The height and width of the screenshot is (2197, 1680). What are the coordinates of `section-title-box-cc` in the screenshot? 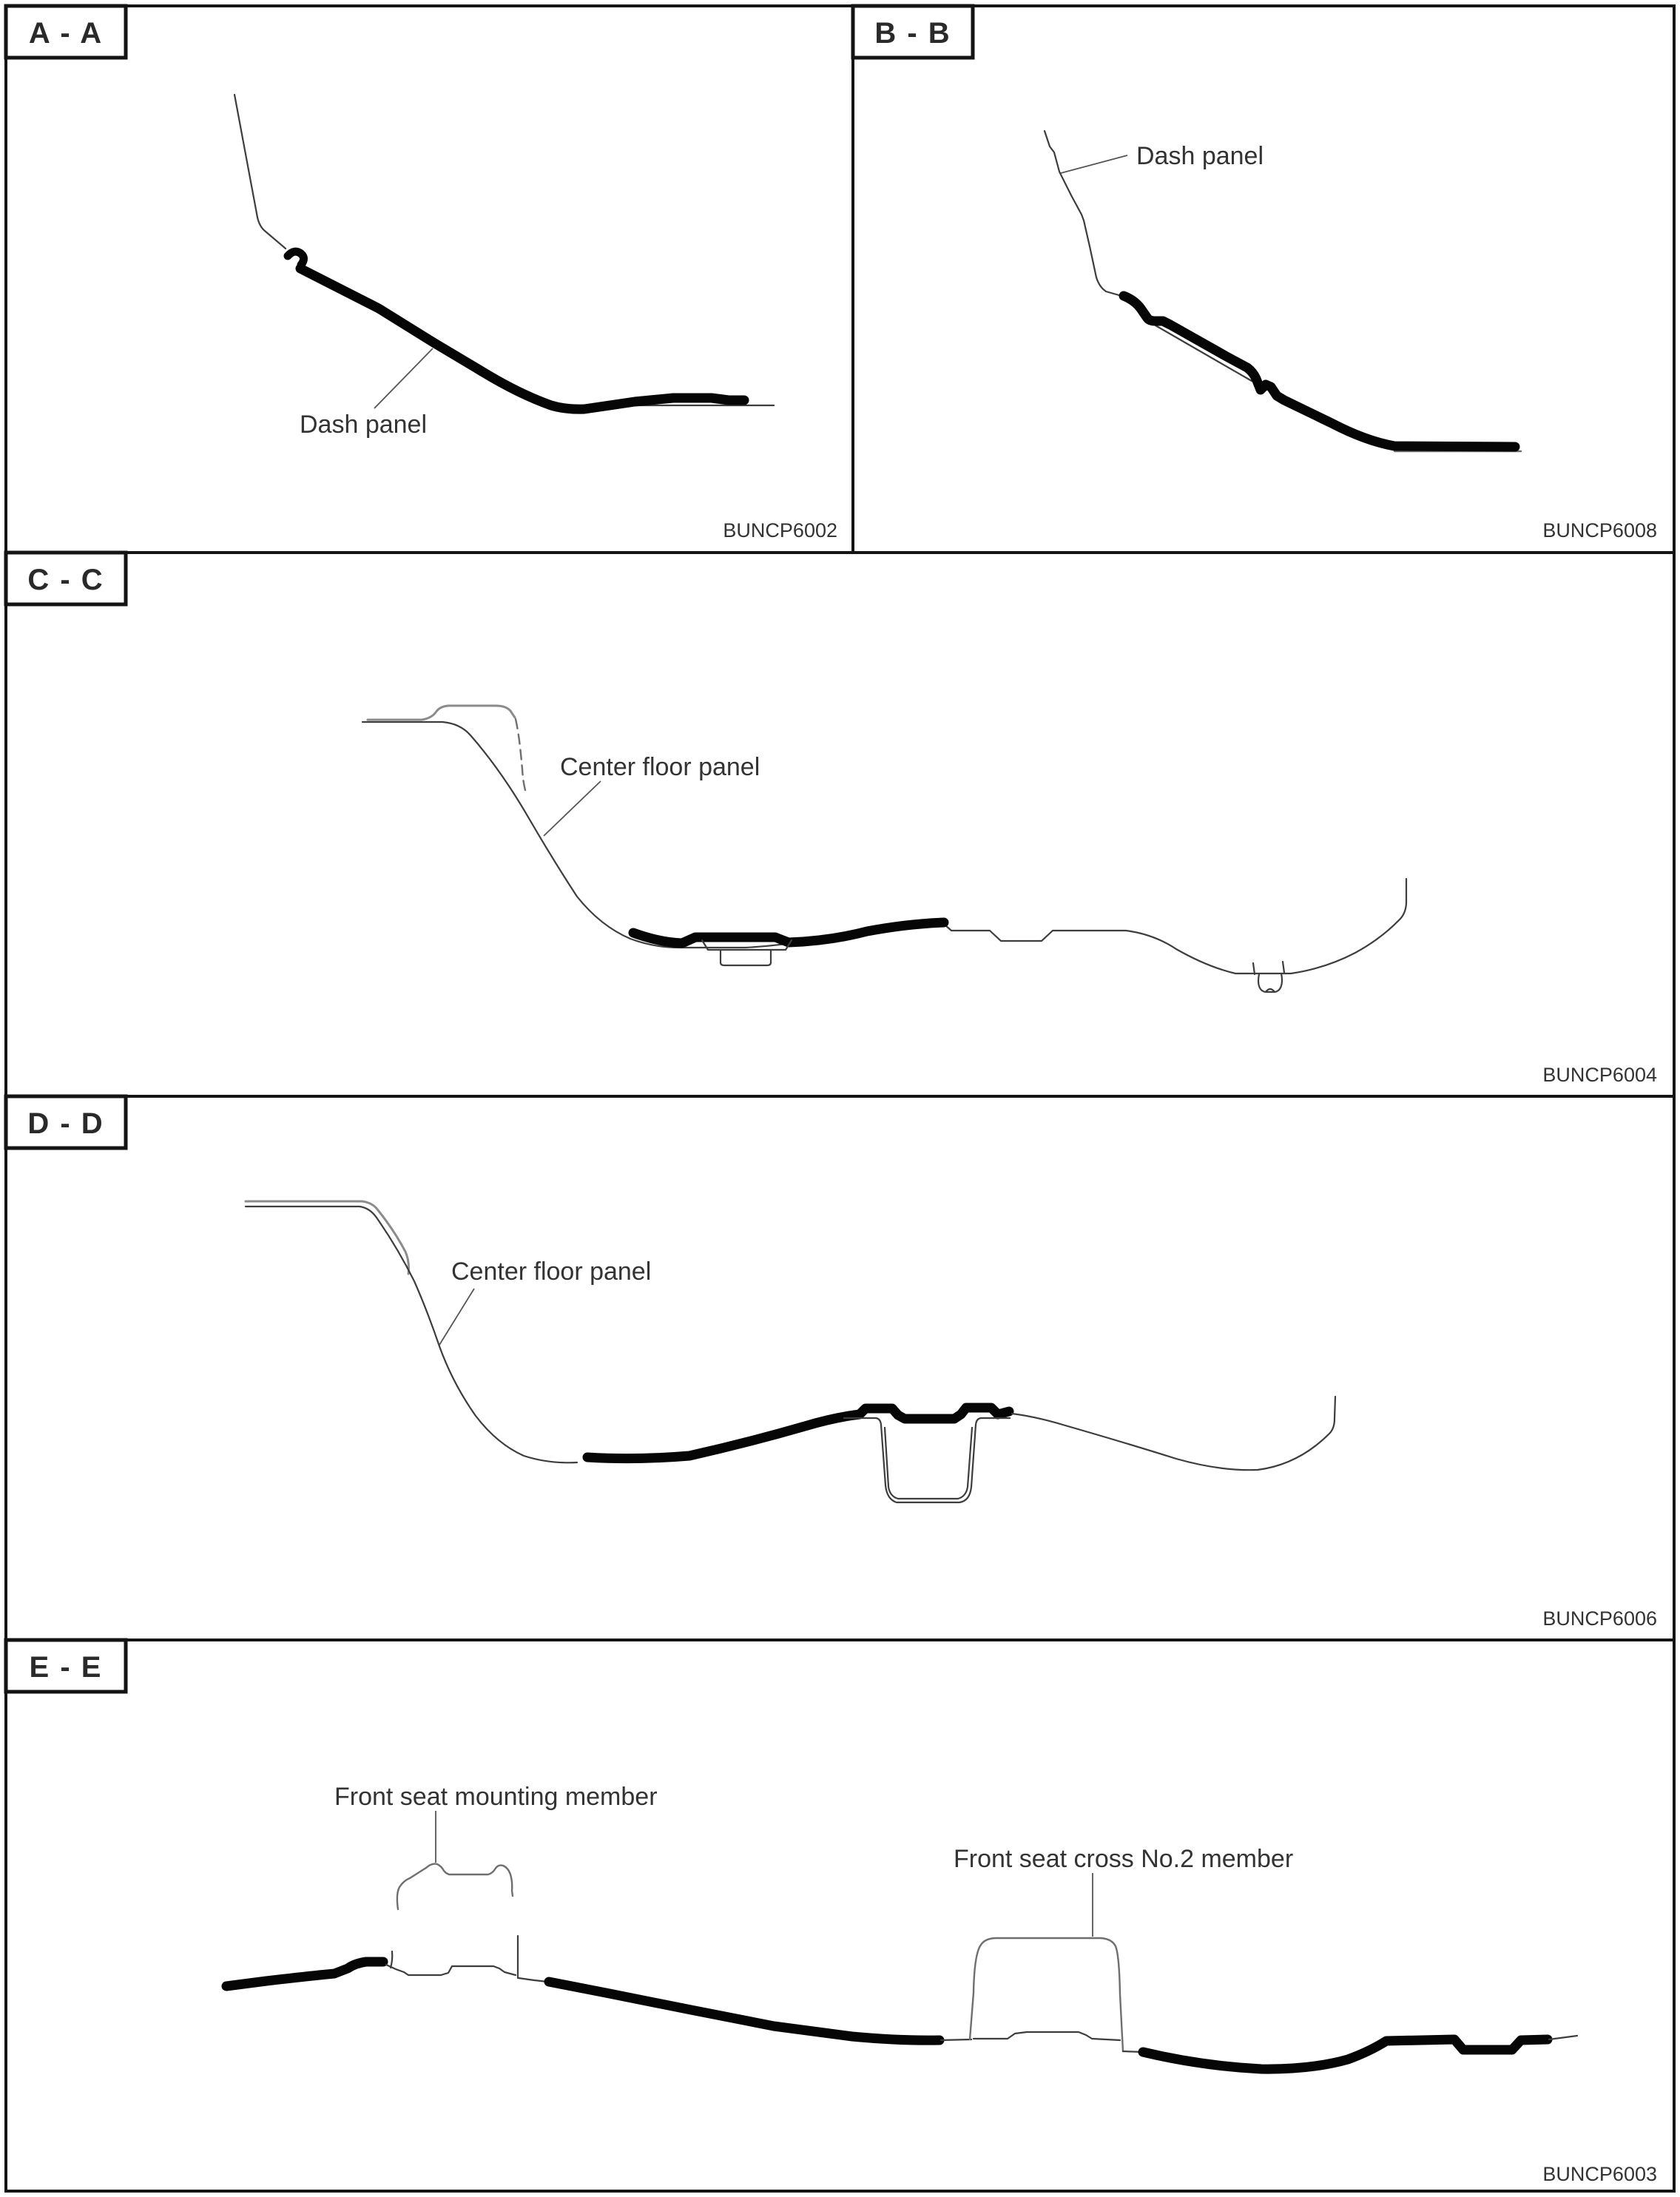 It's located at (66, 578).